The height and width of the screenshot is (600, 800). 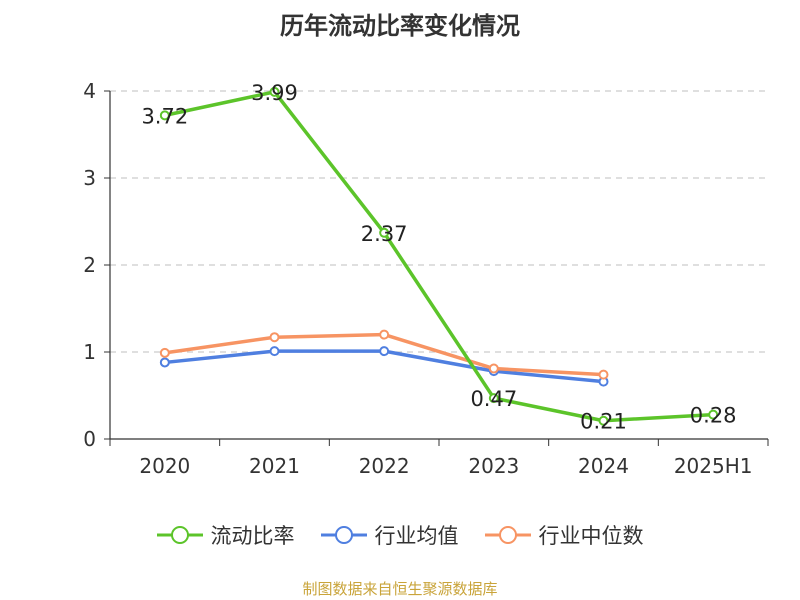 I want to click on legend-label-current-ratio: 流动比率, so click(x=252, y=536).